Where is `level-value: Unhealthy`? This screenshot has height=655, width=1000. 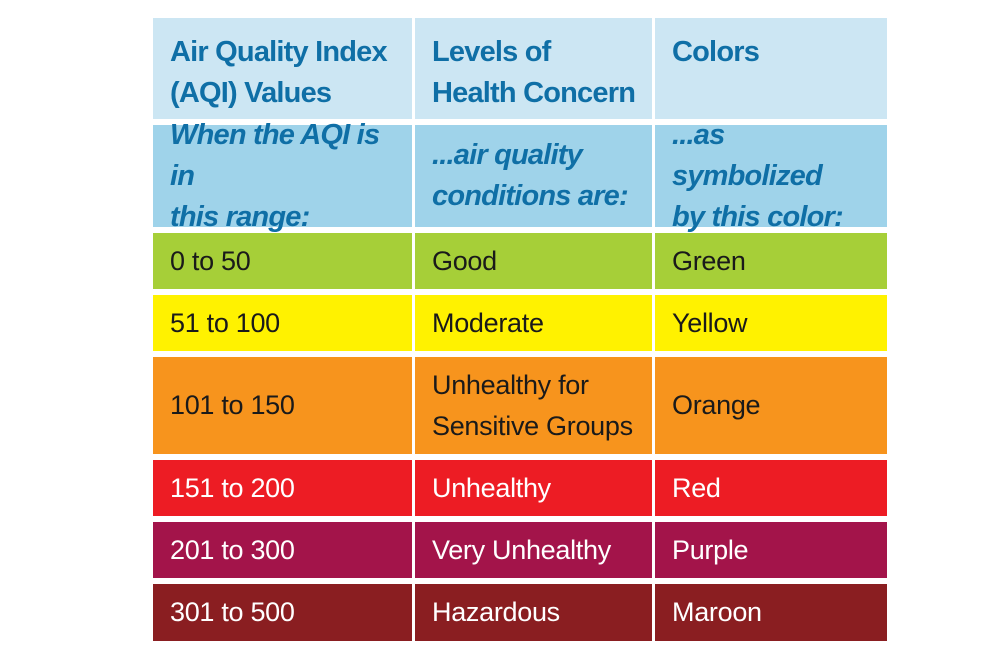
level-value: Unhealthy is located at coordinates (491, 487).